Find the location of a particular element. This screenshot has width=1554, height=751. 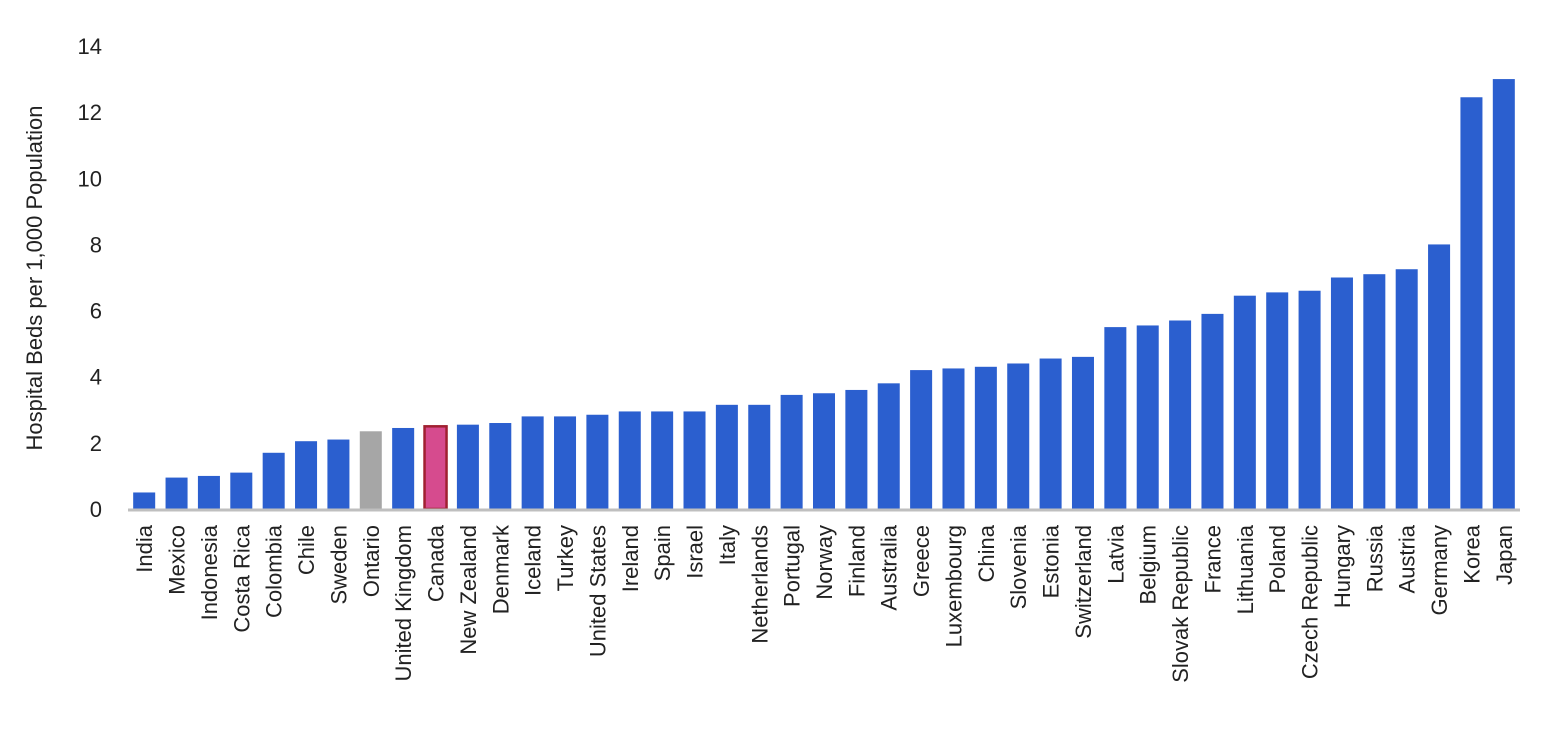

bar-lithuania is located at coordinates (1244, 402).